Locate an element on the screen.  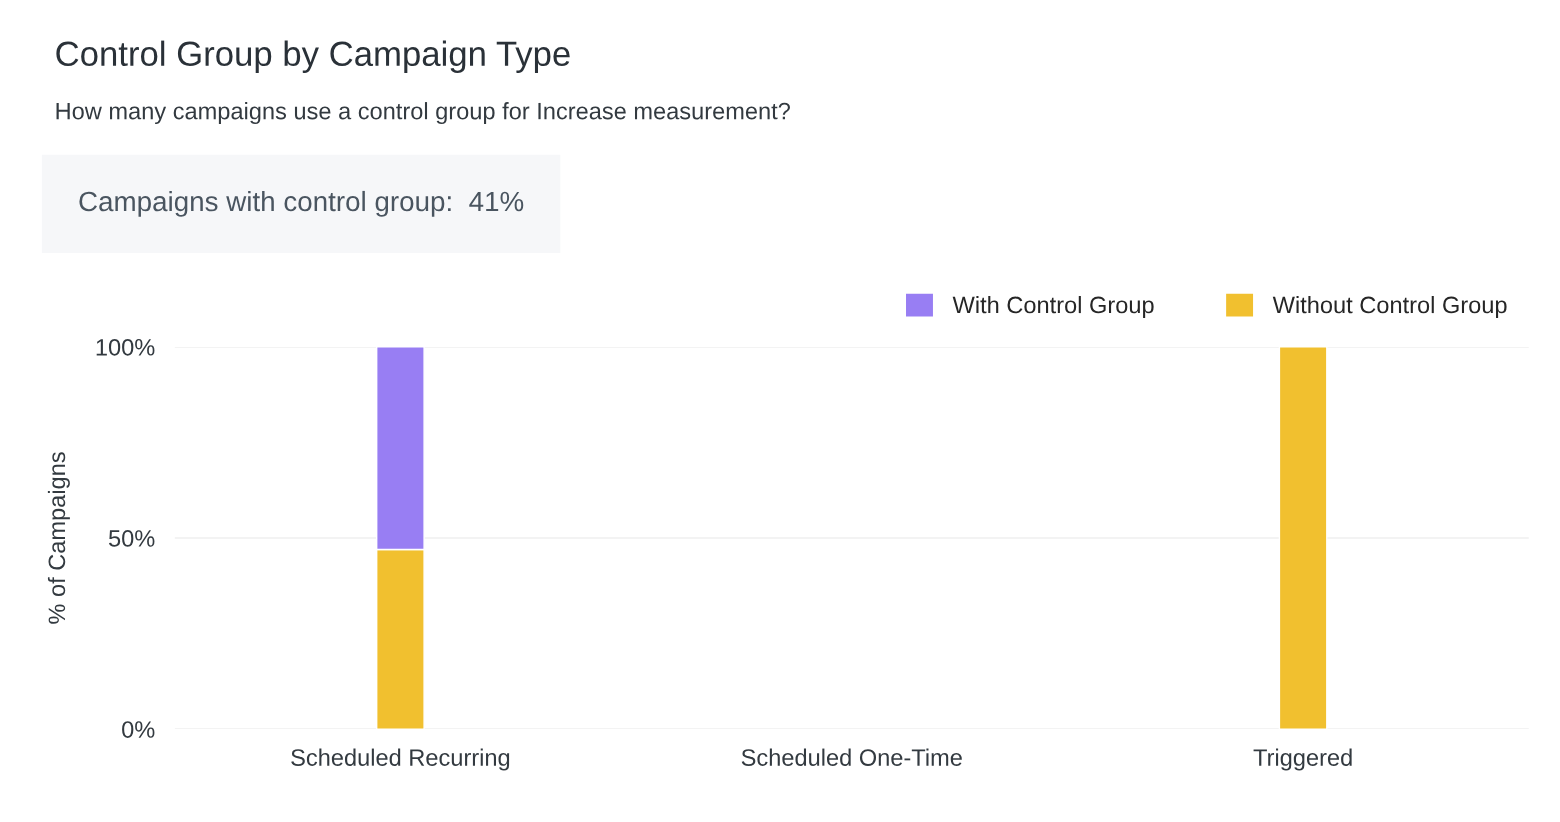
legend-label: With Control Group is located at coordinates (1053, 306).